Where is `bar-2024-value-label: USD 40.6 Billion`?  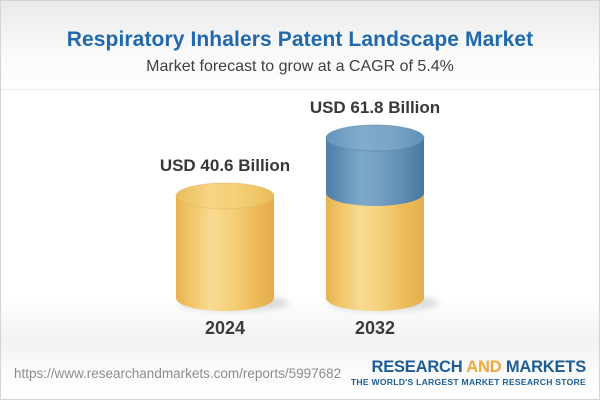
bar-2024-value-label: USD 40.6 Billion is located at coordinates (225, 165).